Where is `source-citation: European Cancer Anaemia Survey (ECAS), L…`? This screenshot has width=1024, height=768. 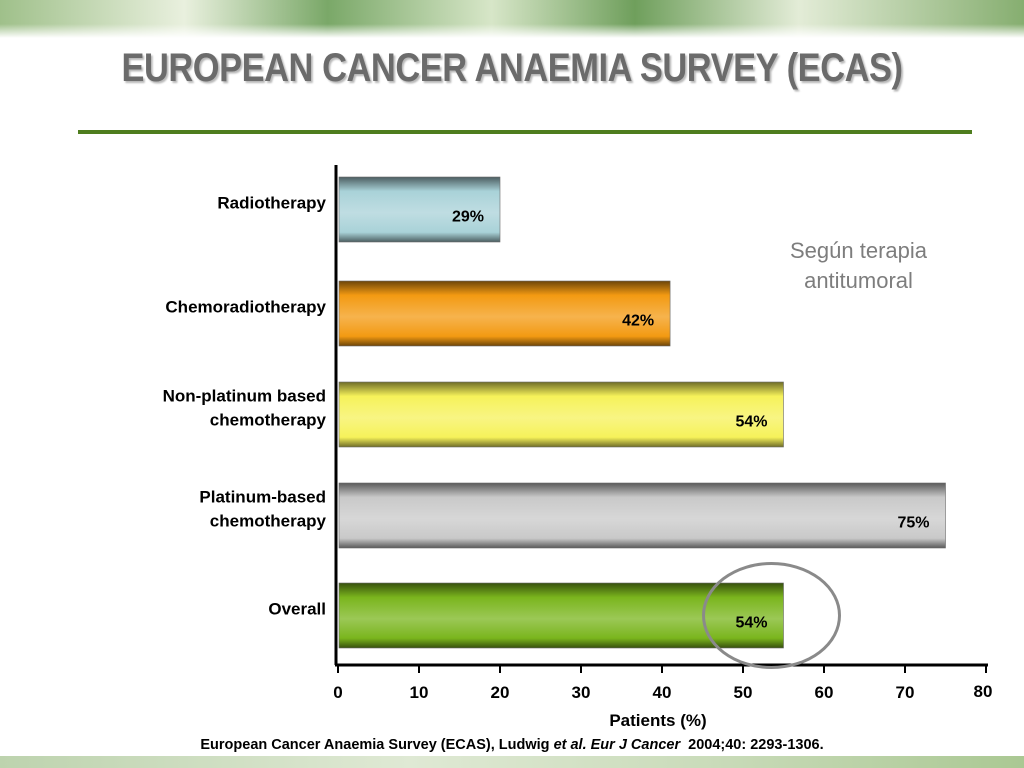 source-citation: European Cancer Anaemia Survey (ECAS), L… is located at coordinates (512, 745).